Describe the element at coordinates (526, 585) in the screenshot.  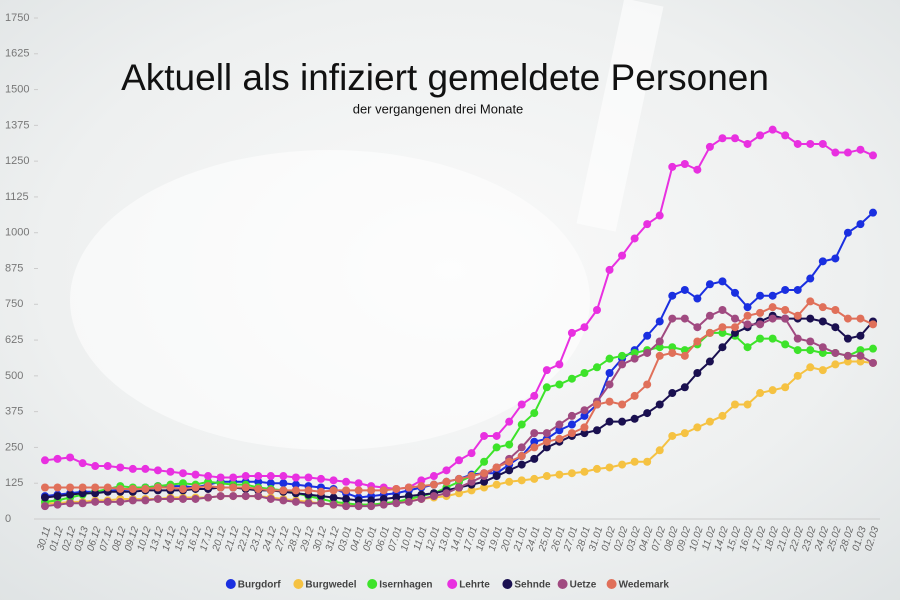
I see `legend-item: Sehnde` at that location.